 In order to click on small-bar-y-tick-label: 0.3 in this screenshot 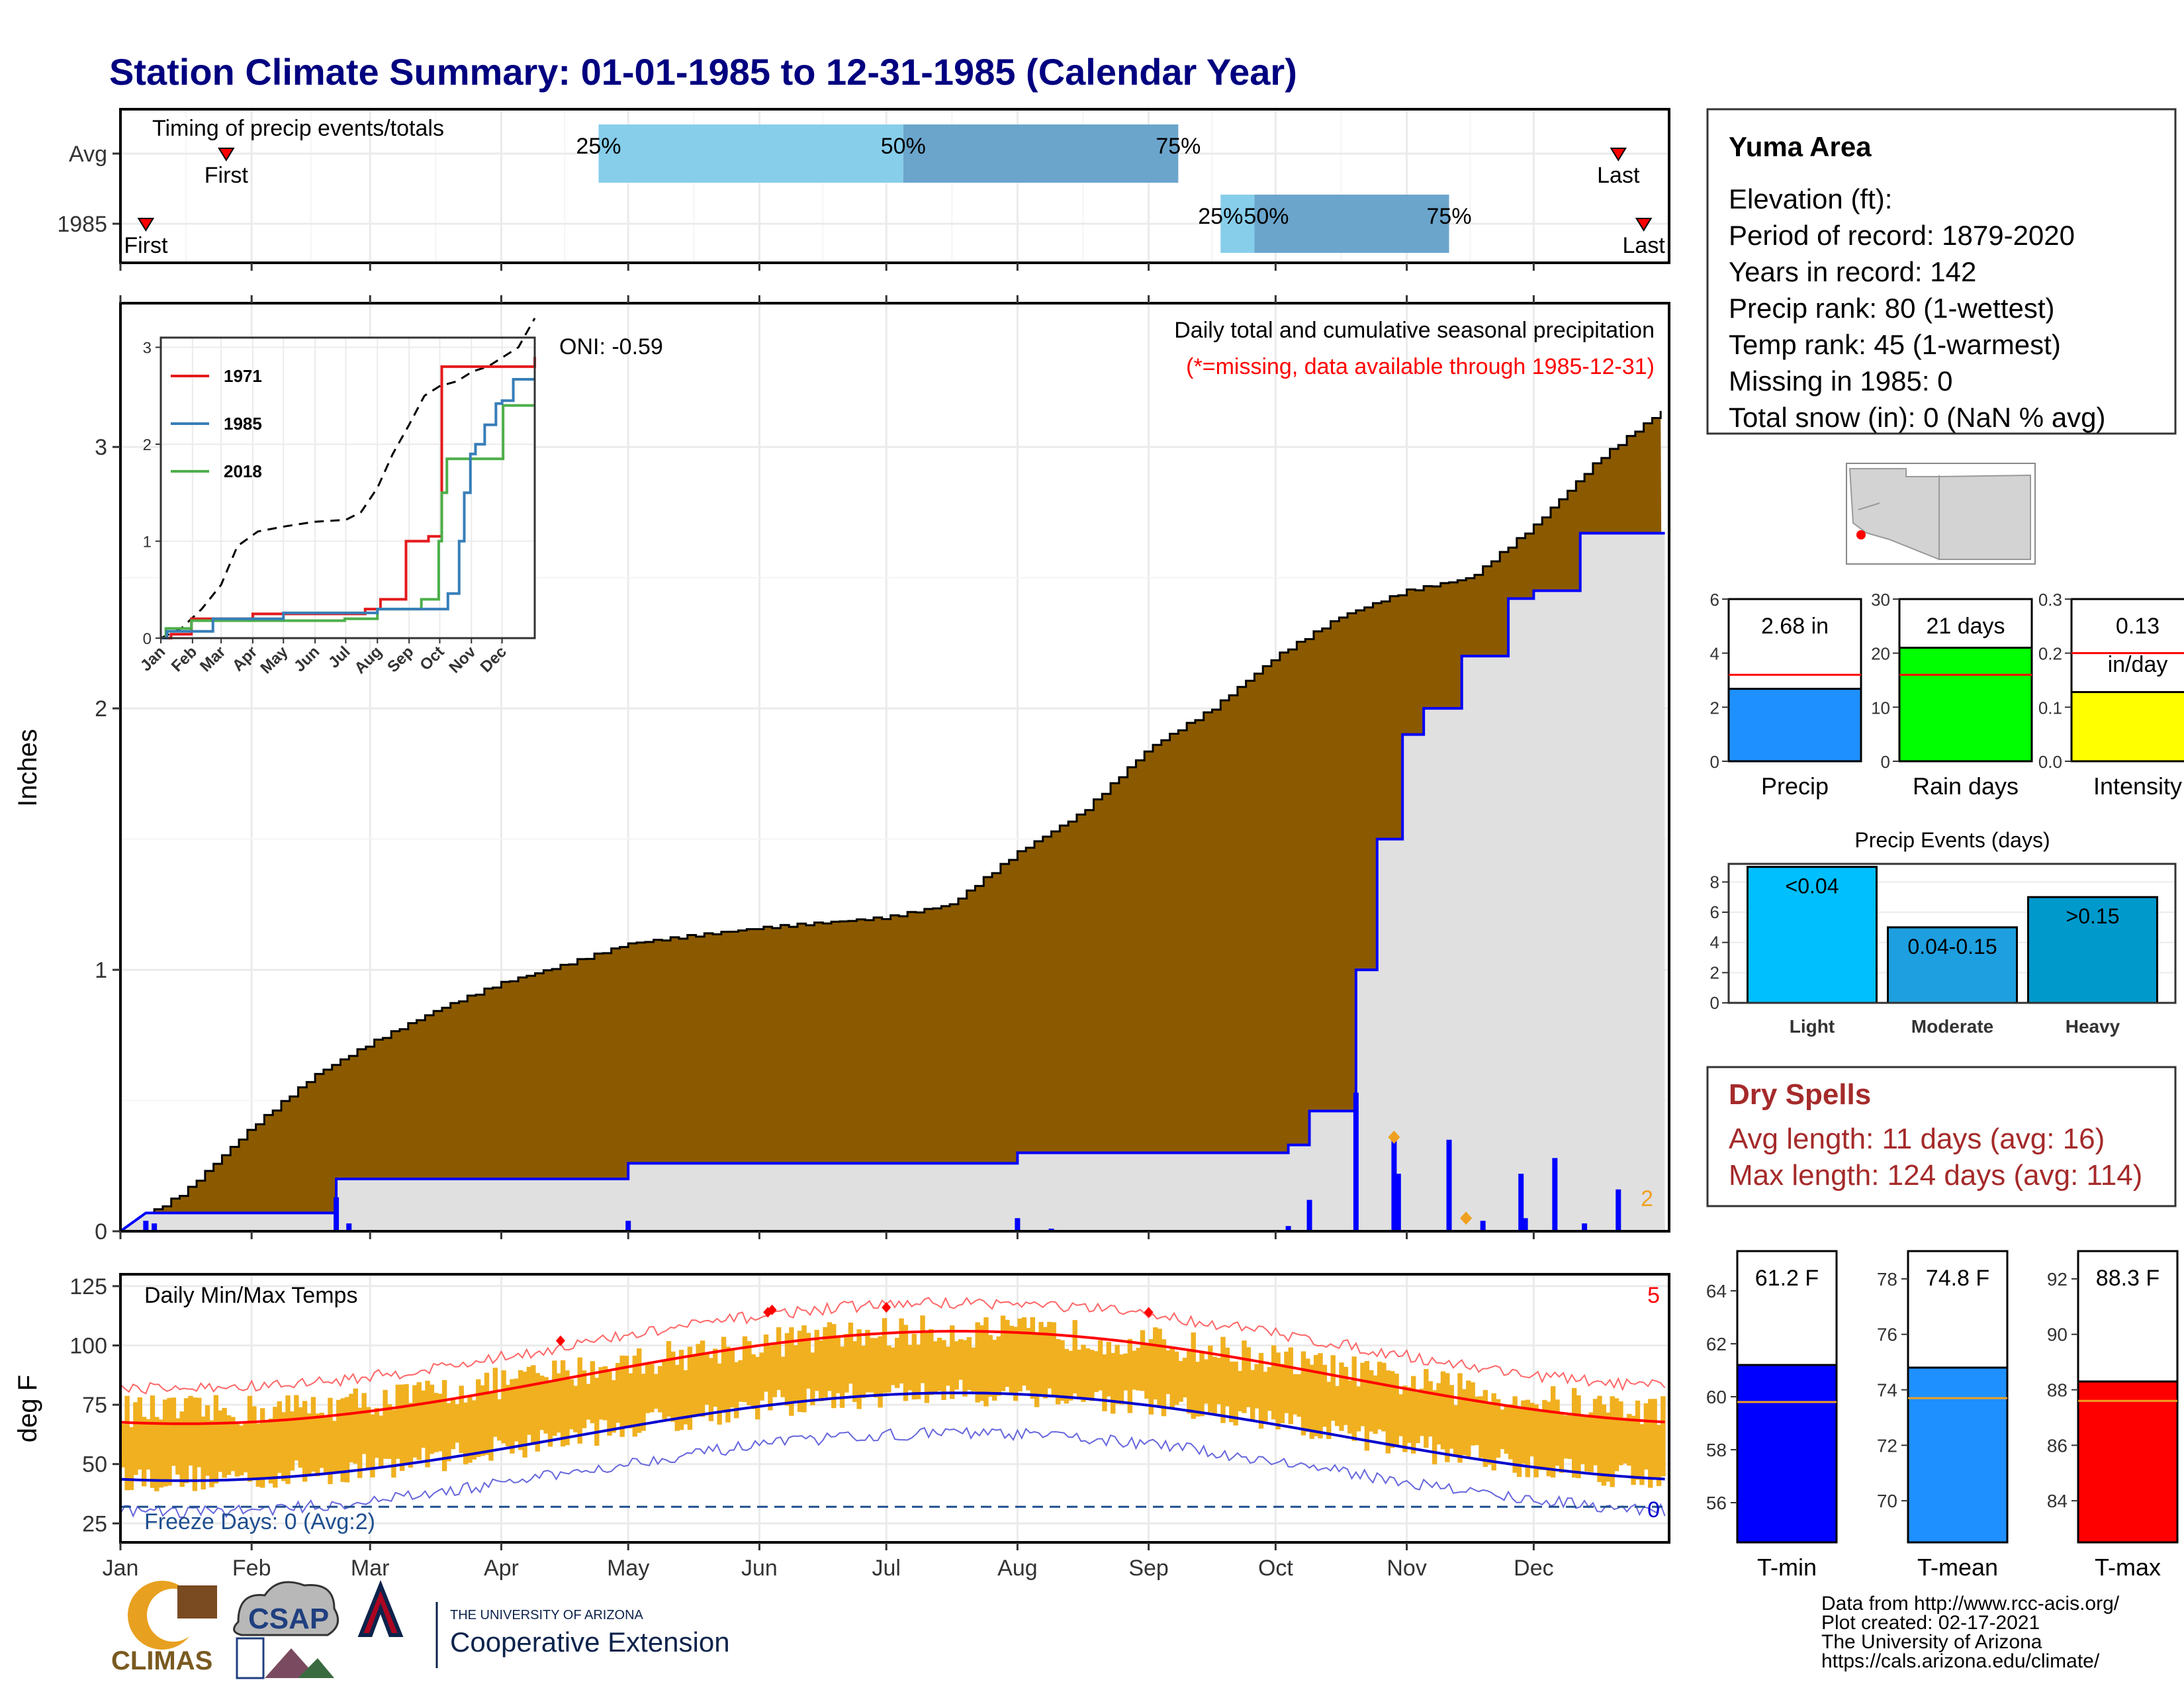, I will do `click(2050, 600)`.